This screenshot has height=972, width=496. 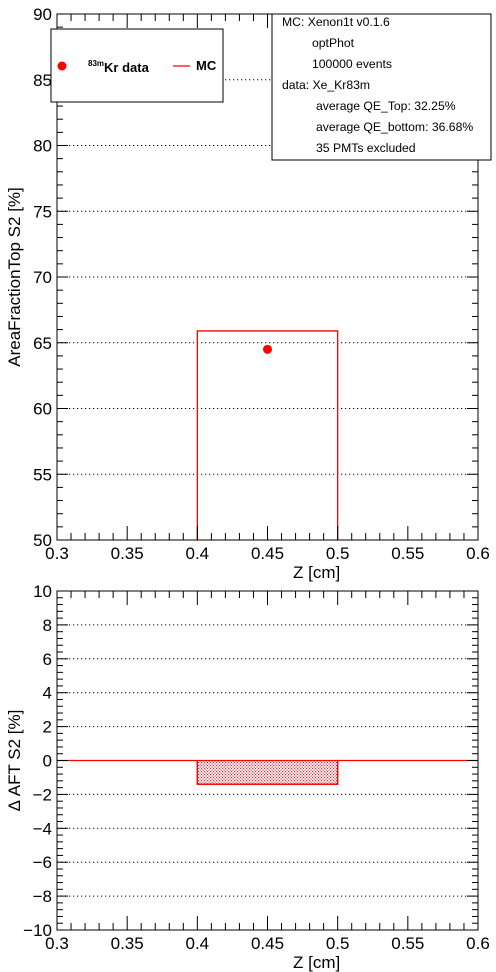 What do you see at coordinates (333, 43) in the screenshot?
I see `info-box-line: optPhot` at bounding box center [333, 43].